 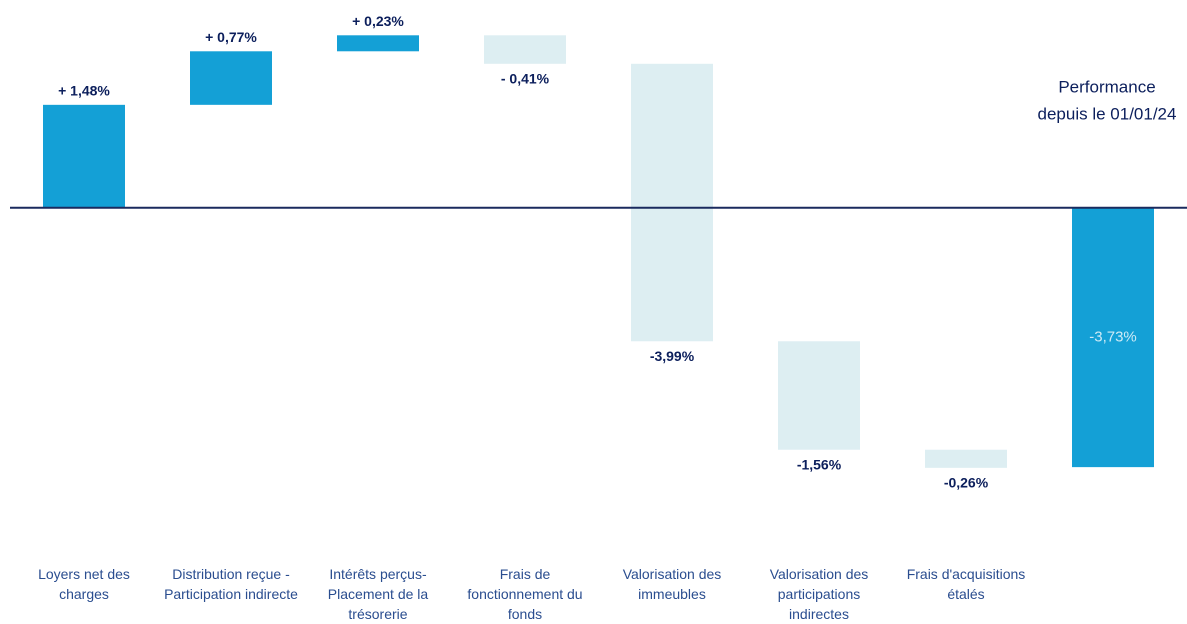 I want to click on chart-title: Performance, so click(x=1106, y=86).